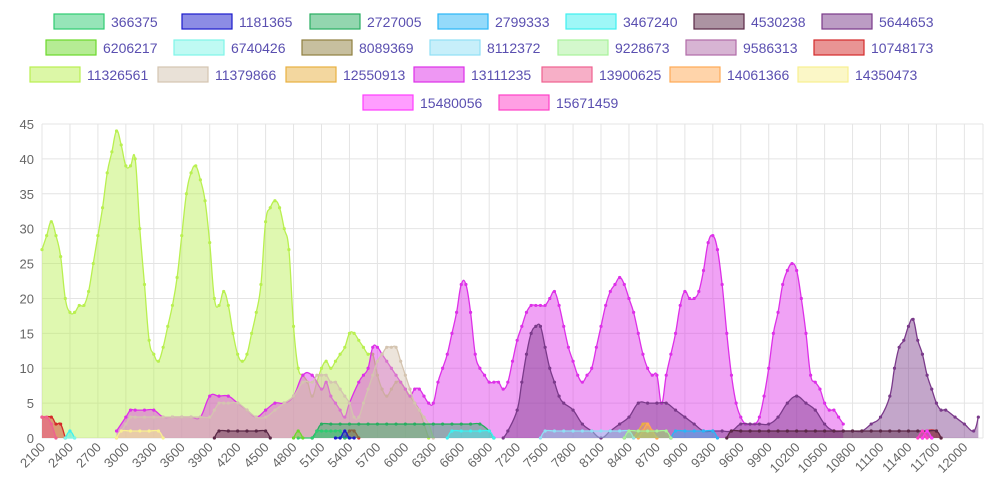 This screenshot has height=492, width=988. What do you see at coordinates (857, 74) in the screenshot?
I see `legend-item: 14350473` at bounding box center [857, 74].